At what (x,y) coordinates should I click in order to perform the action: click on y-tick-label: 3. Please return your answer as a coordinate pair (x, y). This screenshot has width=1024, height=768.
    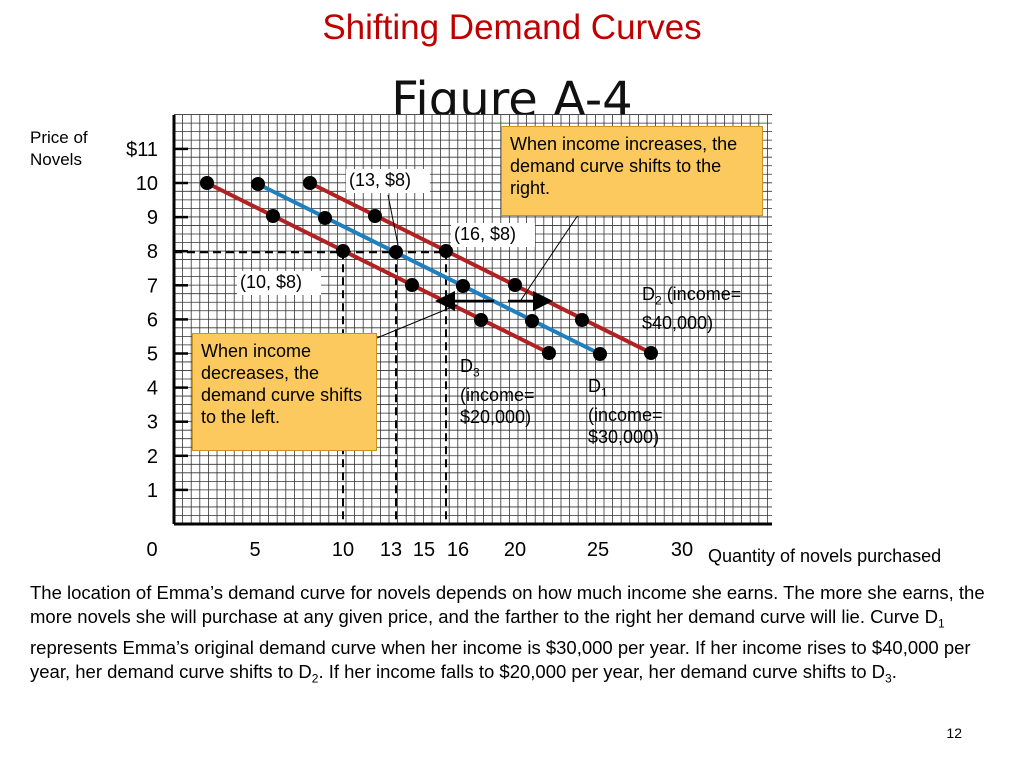
    Looking at the image, I should click on (152, 423).